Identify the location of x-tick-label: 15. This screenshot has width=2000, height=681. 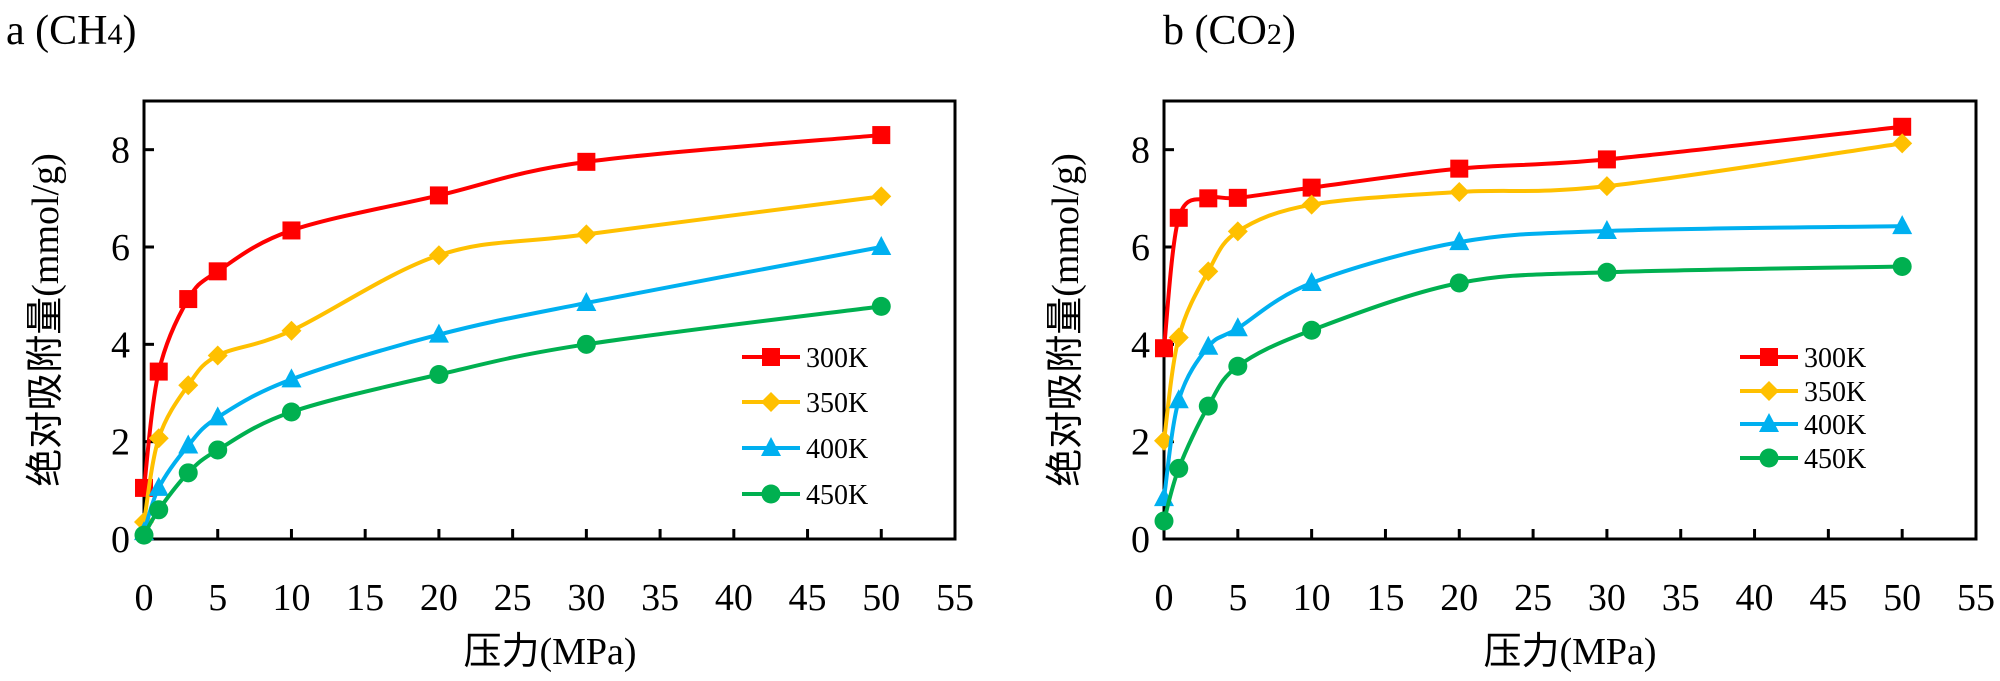
(1385, 598).